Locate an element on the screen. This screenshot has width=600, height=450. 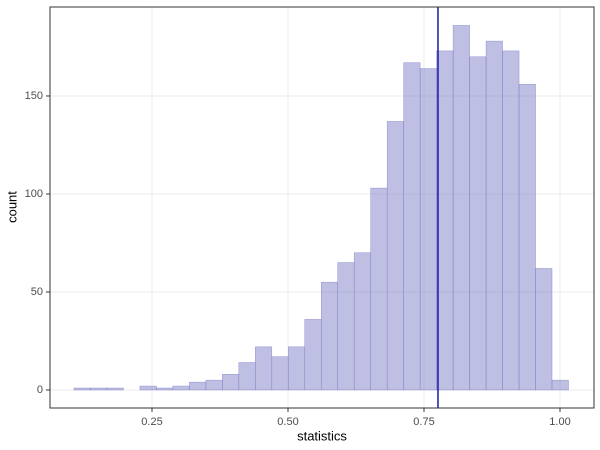
y-tick-label: 50 is located at coordinates (37, 292).